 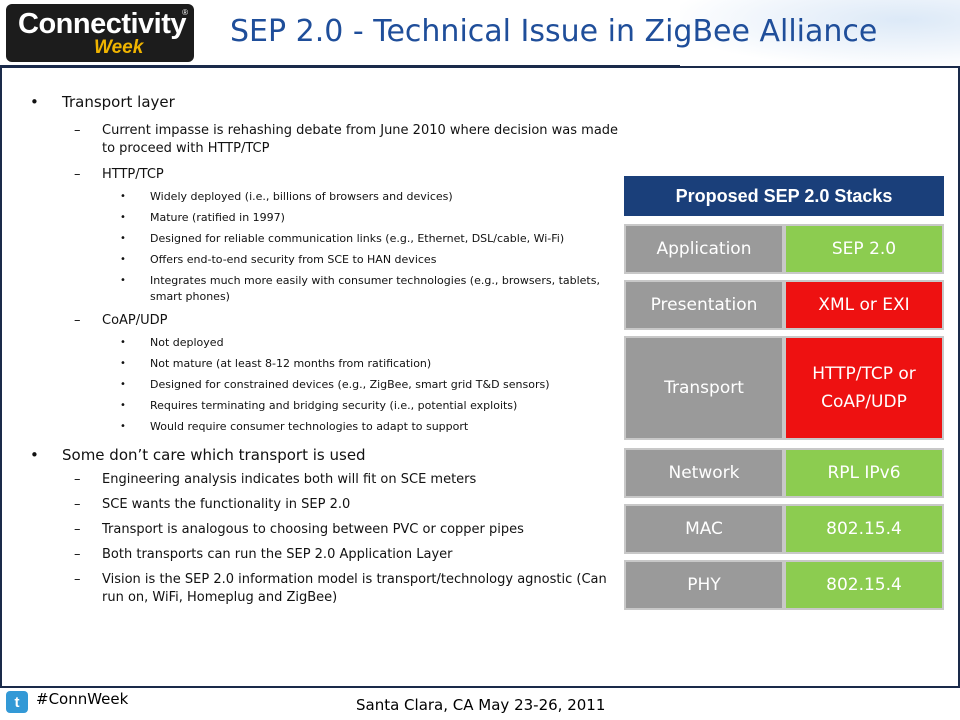 I want to click on footer-location: Santa Clara, CA May 23-26, 2011, so click(x=481, y=705).